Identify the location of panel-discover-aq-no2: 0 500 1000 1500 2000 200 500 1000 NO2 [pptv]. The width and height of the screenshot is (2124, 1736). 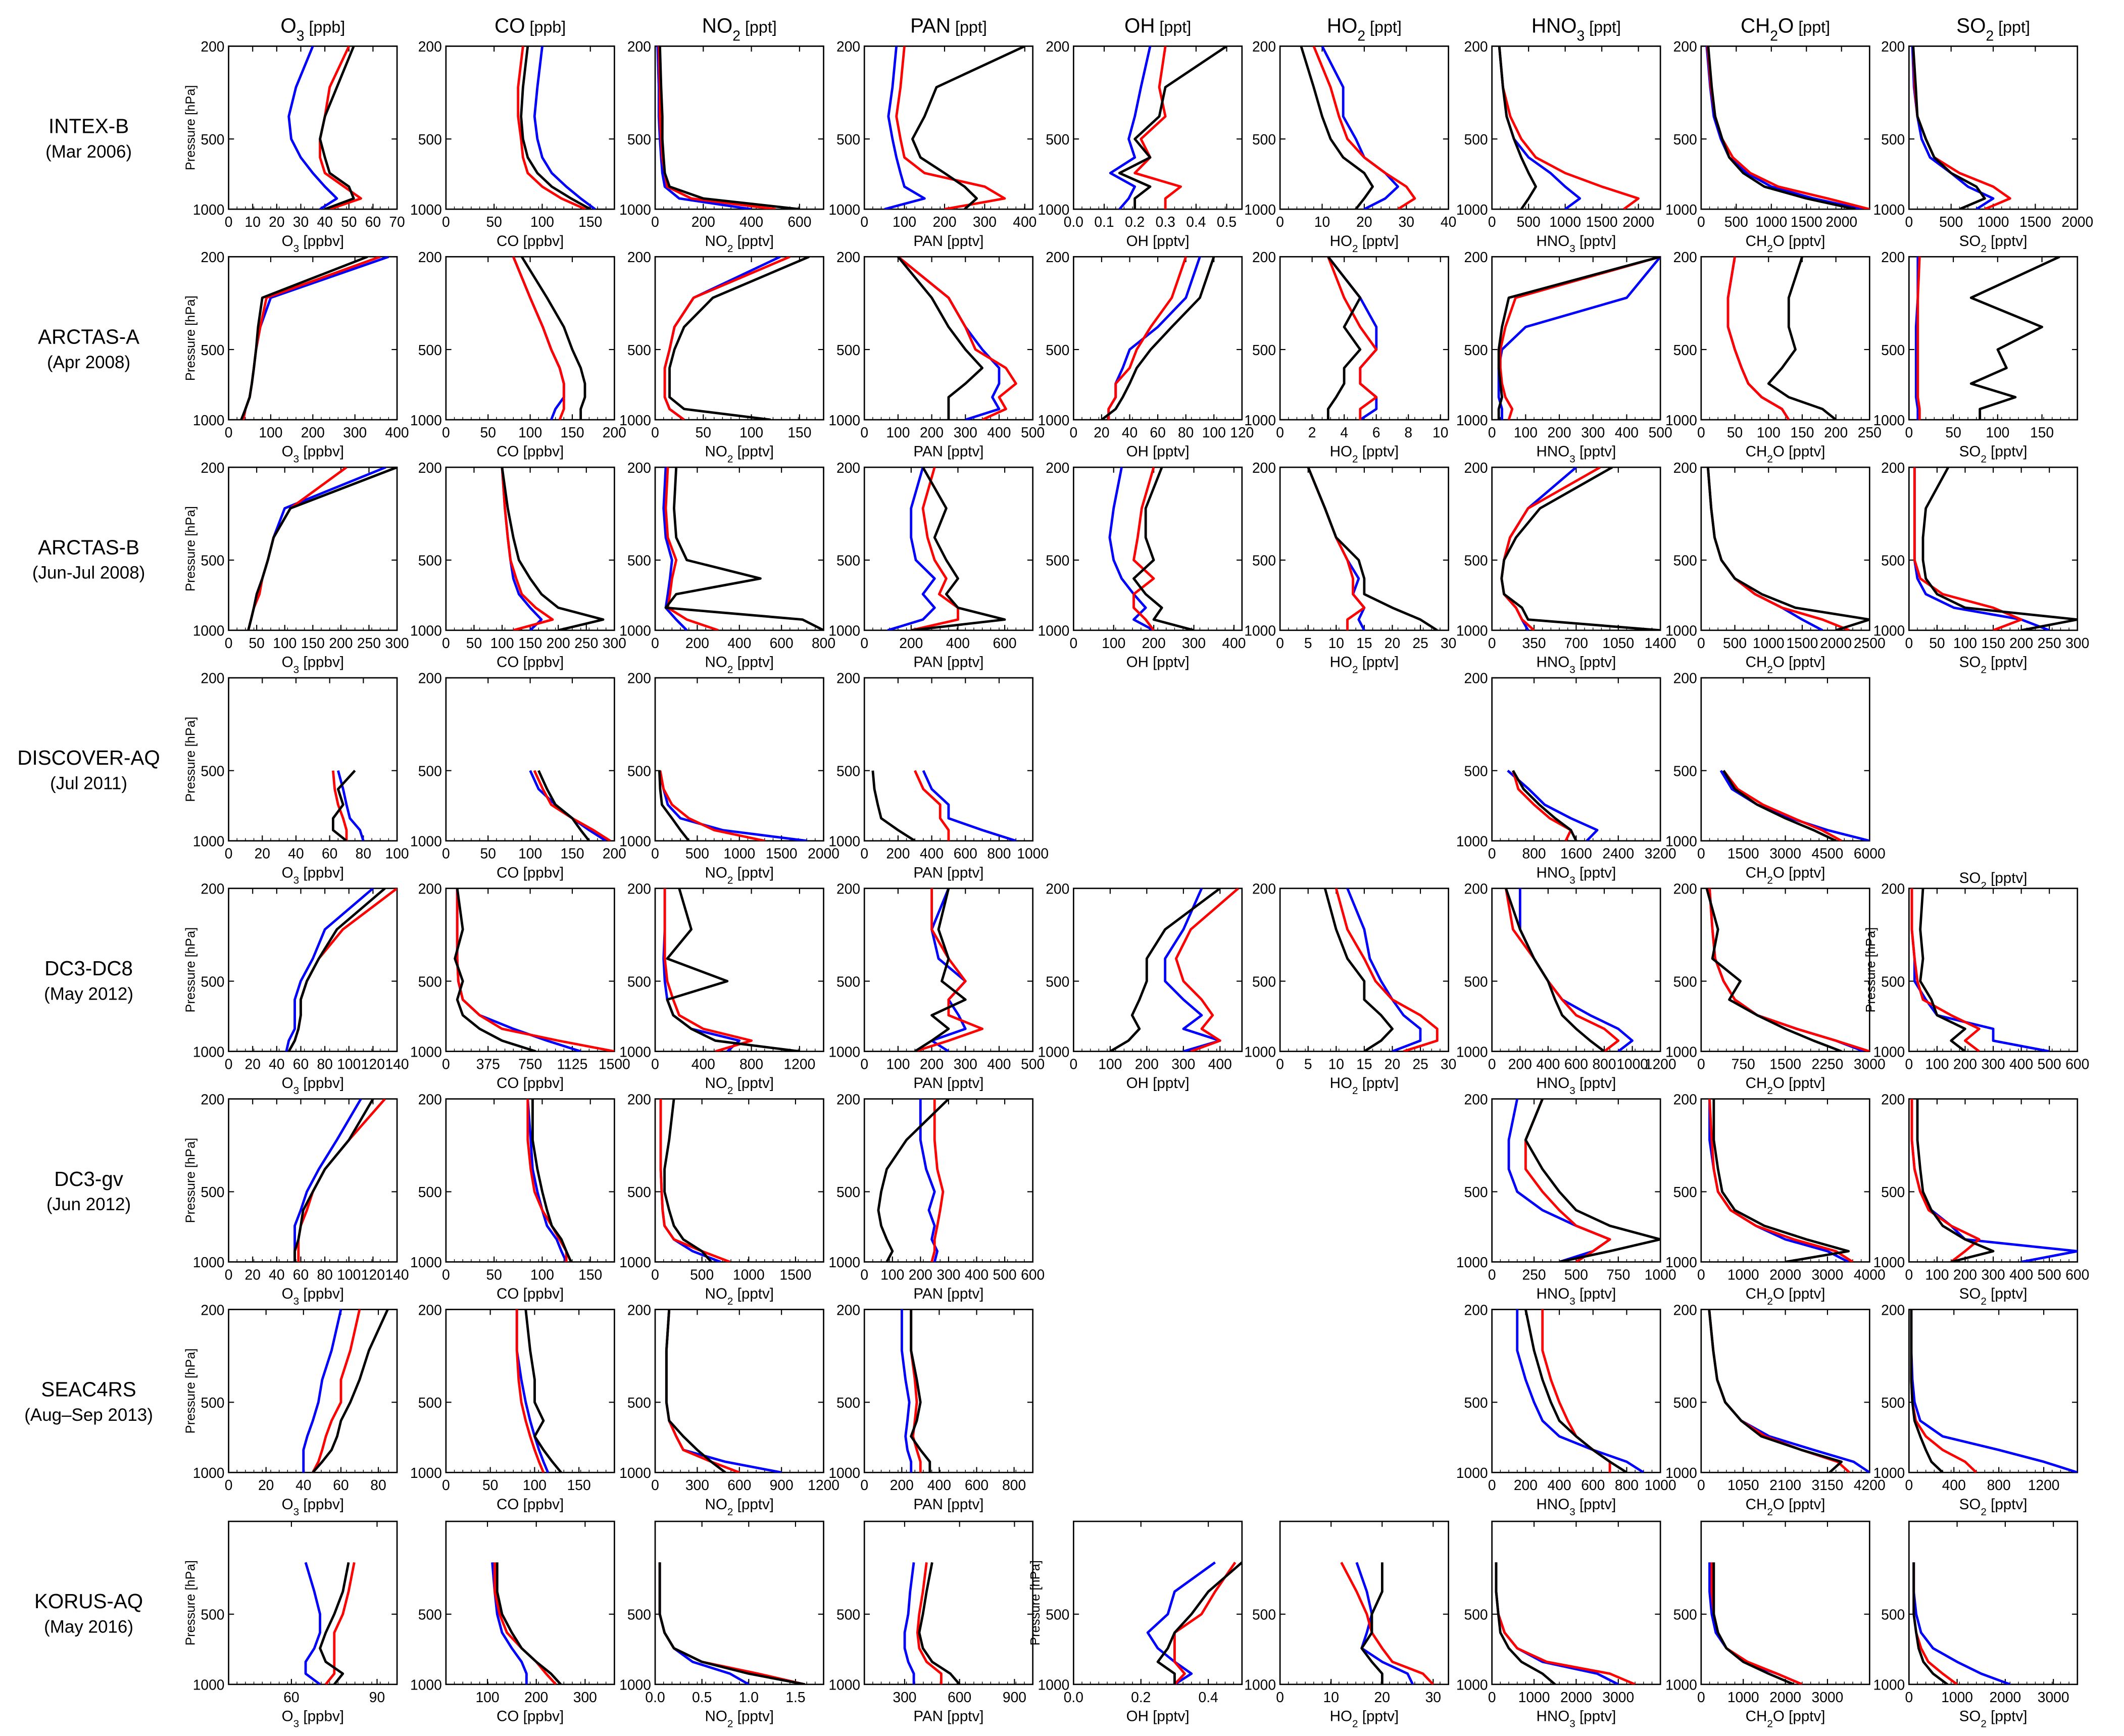
(729, 778).